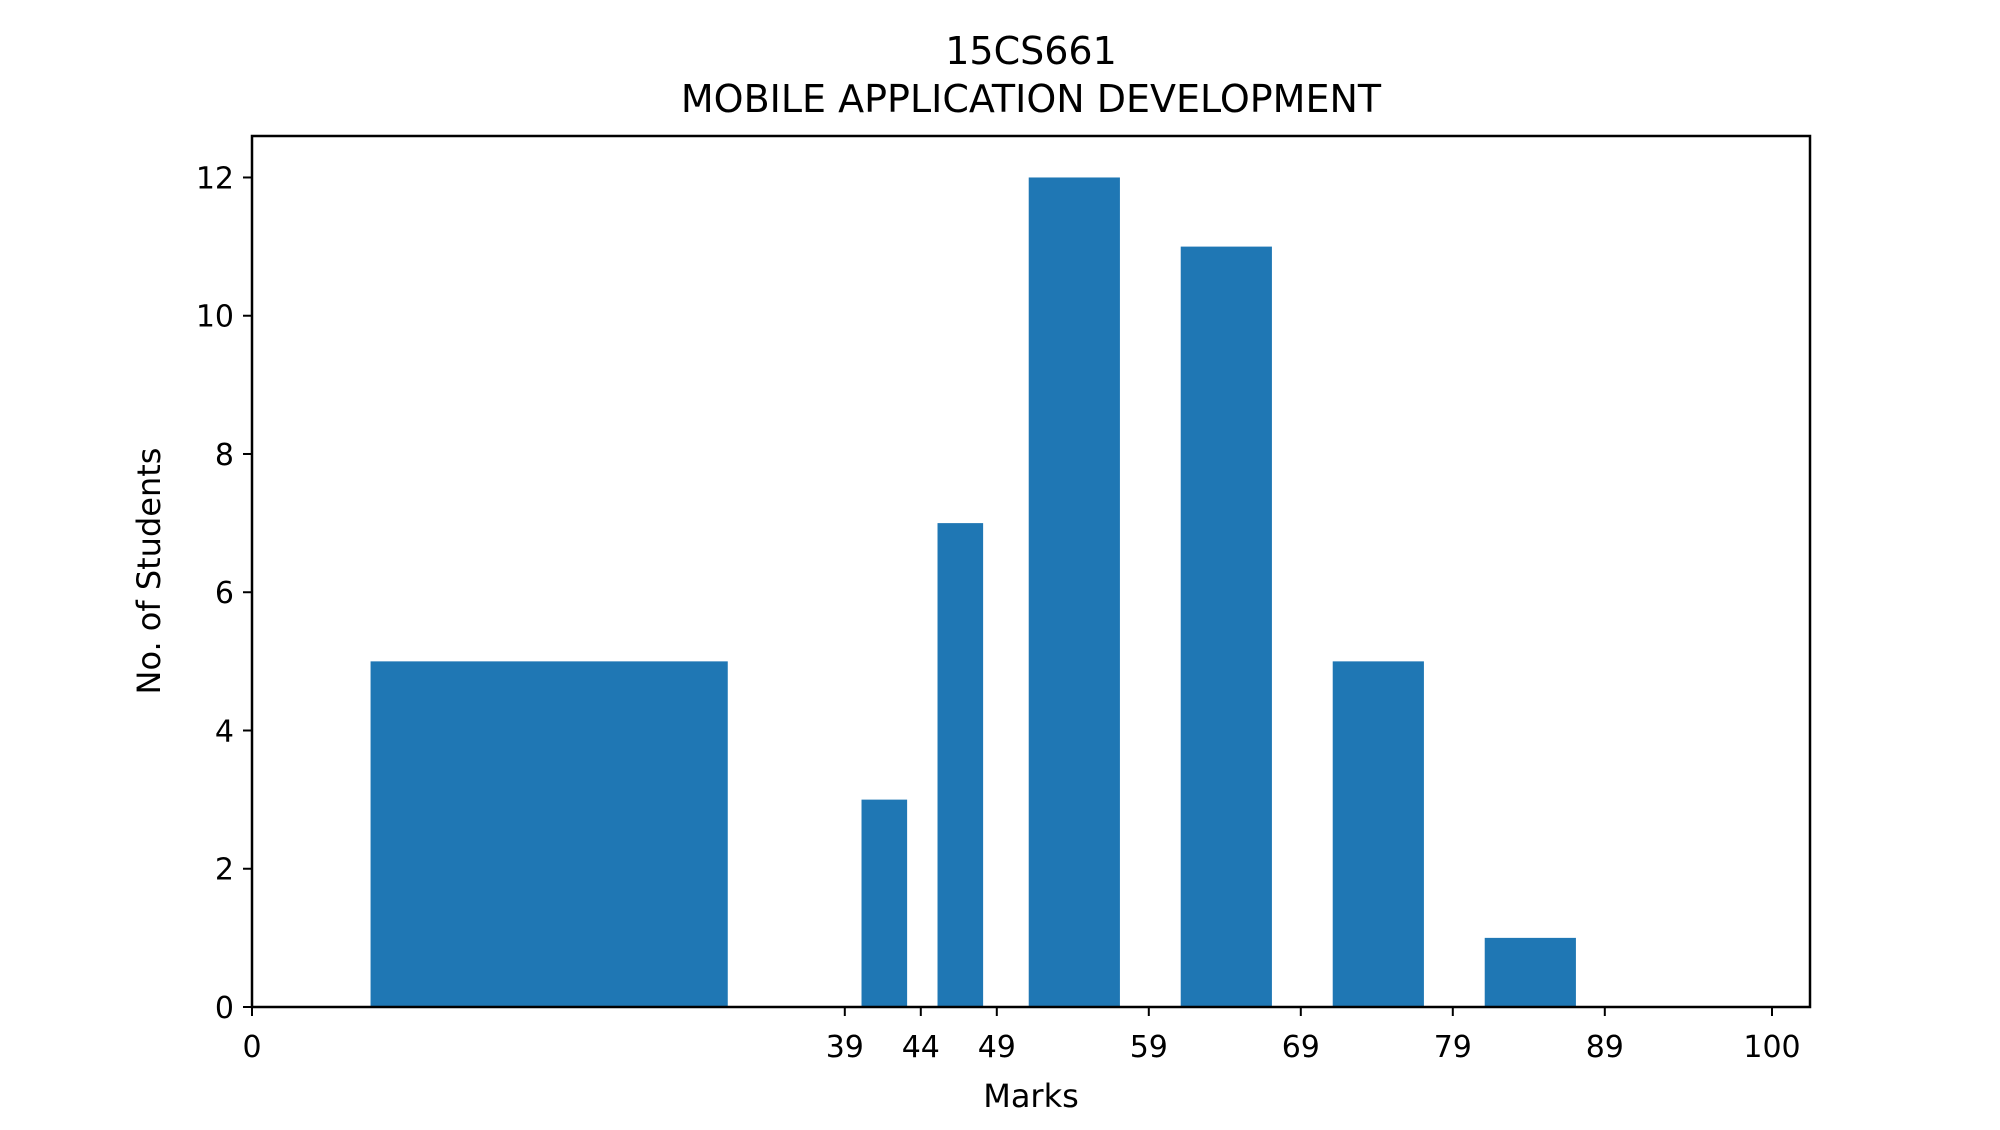 The width and height of the screenshot is (2000, 1130). I want to click on chart-subtitle: MOBILE APPLICATION DEVELOPMENT, so click(1031, 99).